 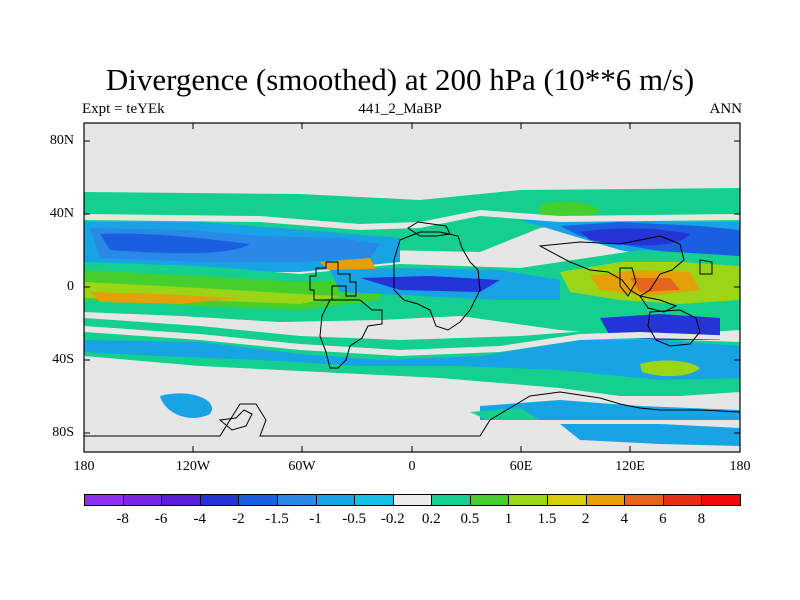 I want to click on lat-label-80n: 80N, so click(x=61, y=140).